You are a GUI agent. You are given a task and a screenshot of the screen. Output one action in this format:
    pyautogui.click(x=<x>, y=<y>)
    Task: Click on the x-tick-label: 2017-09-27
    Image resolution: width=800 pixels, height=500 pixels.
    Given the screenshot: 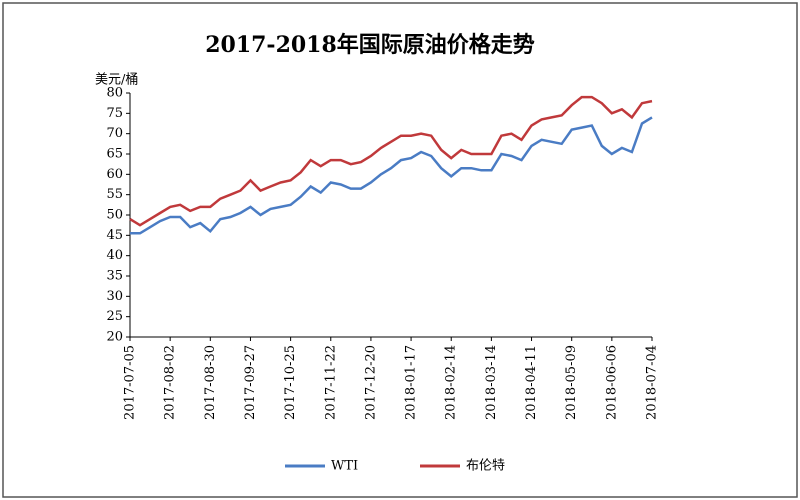 What is the action you would take?
    pyautogui.click(x=250, y=382)
    